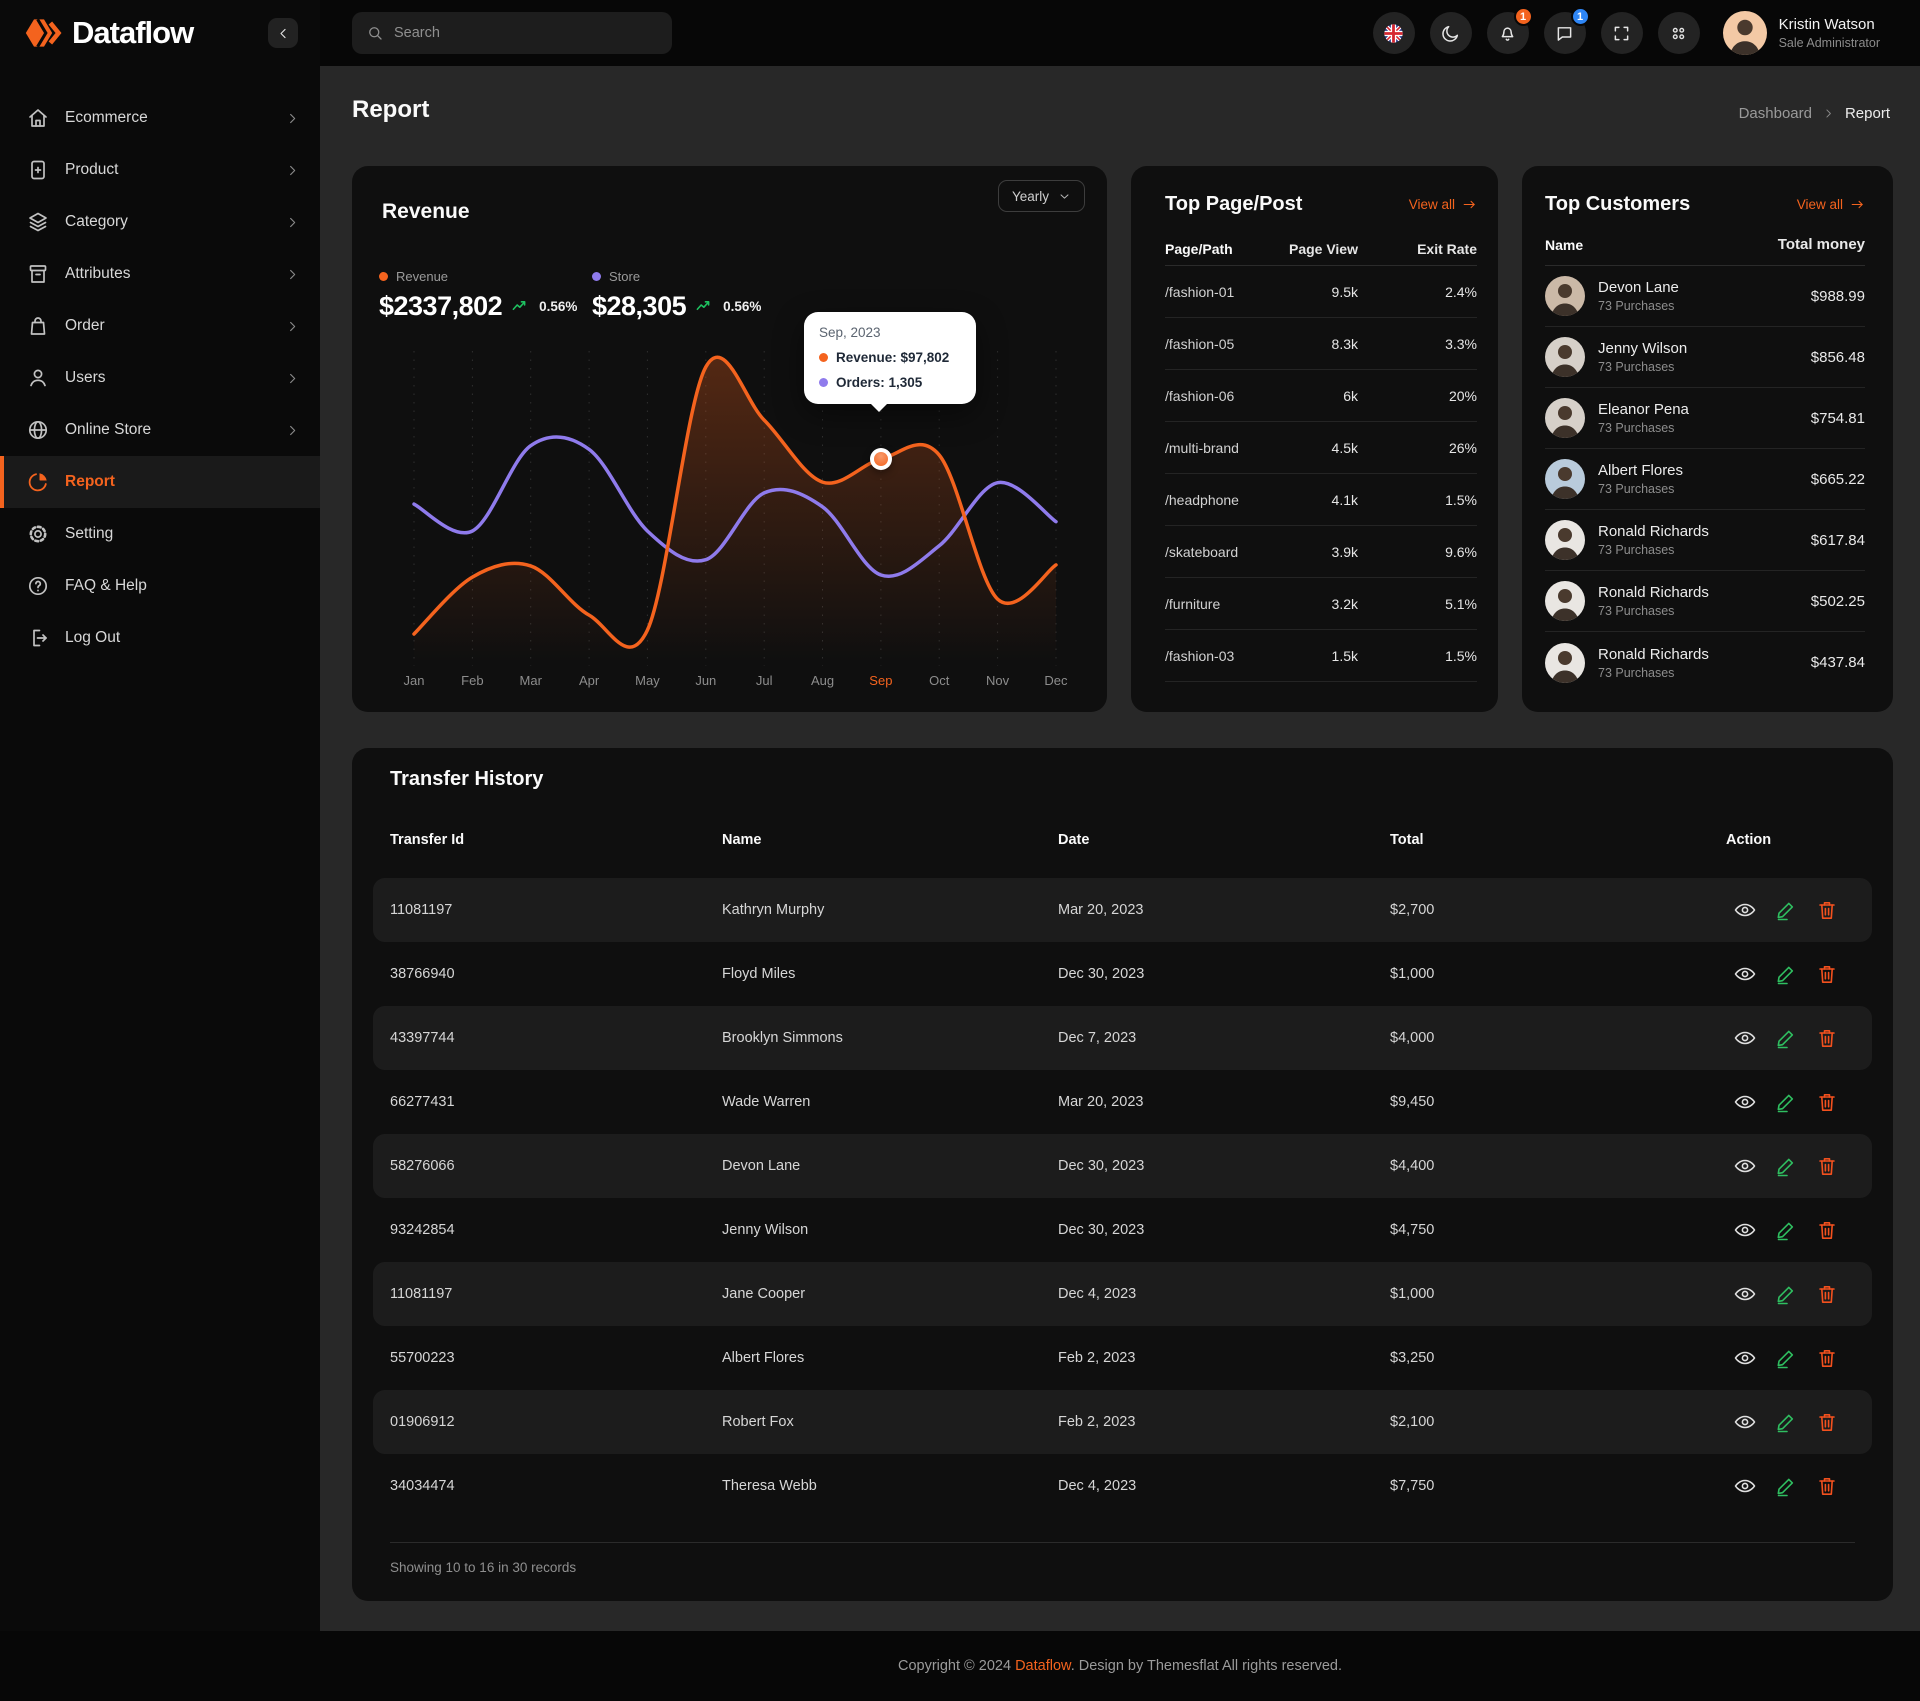 The width and height of the screenshot is (1920, 1701). What do you see at coordinates (1344, 291) in the screenshot?
I see `page-views: 9.5k` at bounding box center [1344, 291].